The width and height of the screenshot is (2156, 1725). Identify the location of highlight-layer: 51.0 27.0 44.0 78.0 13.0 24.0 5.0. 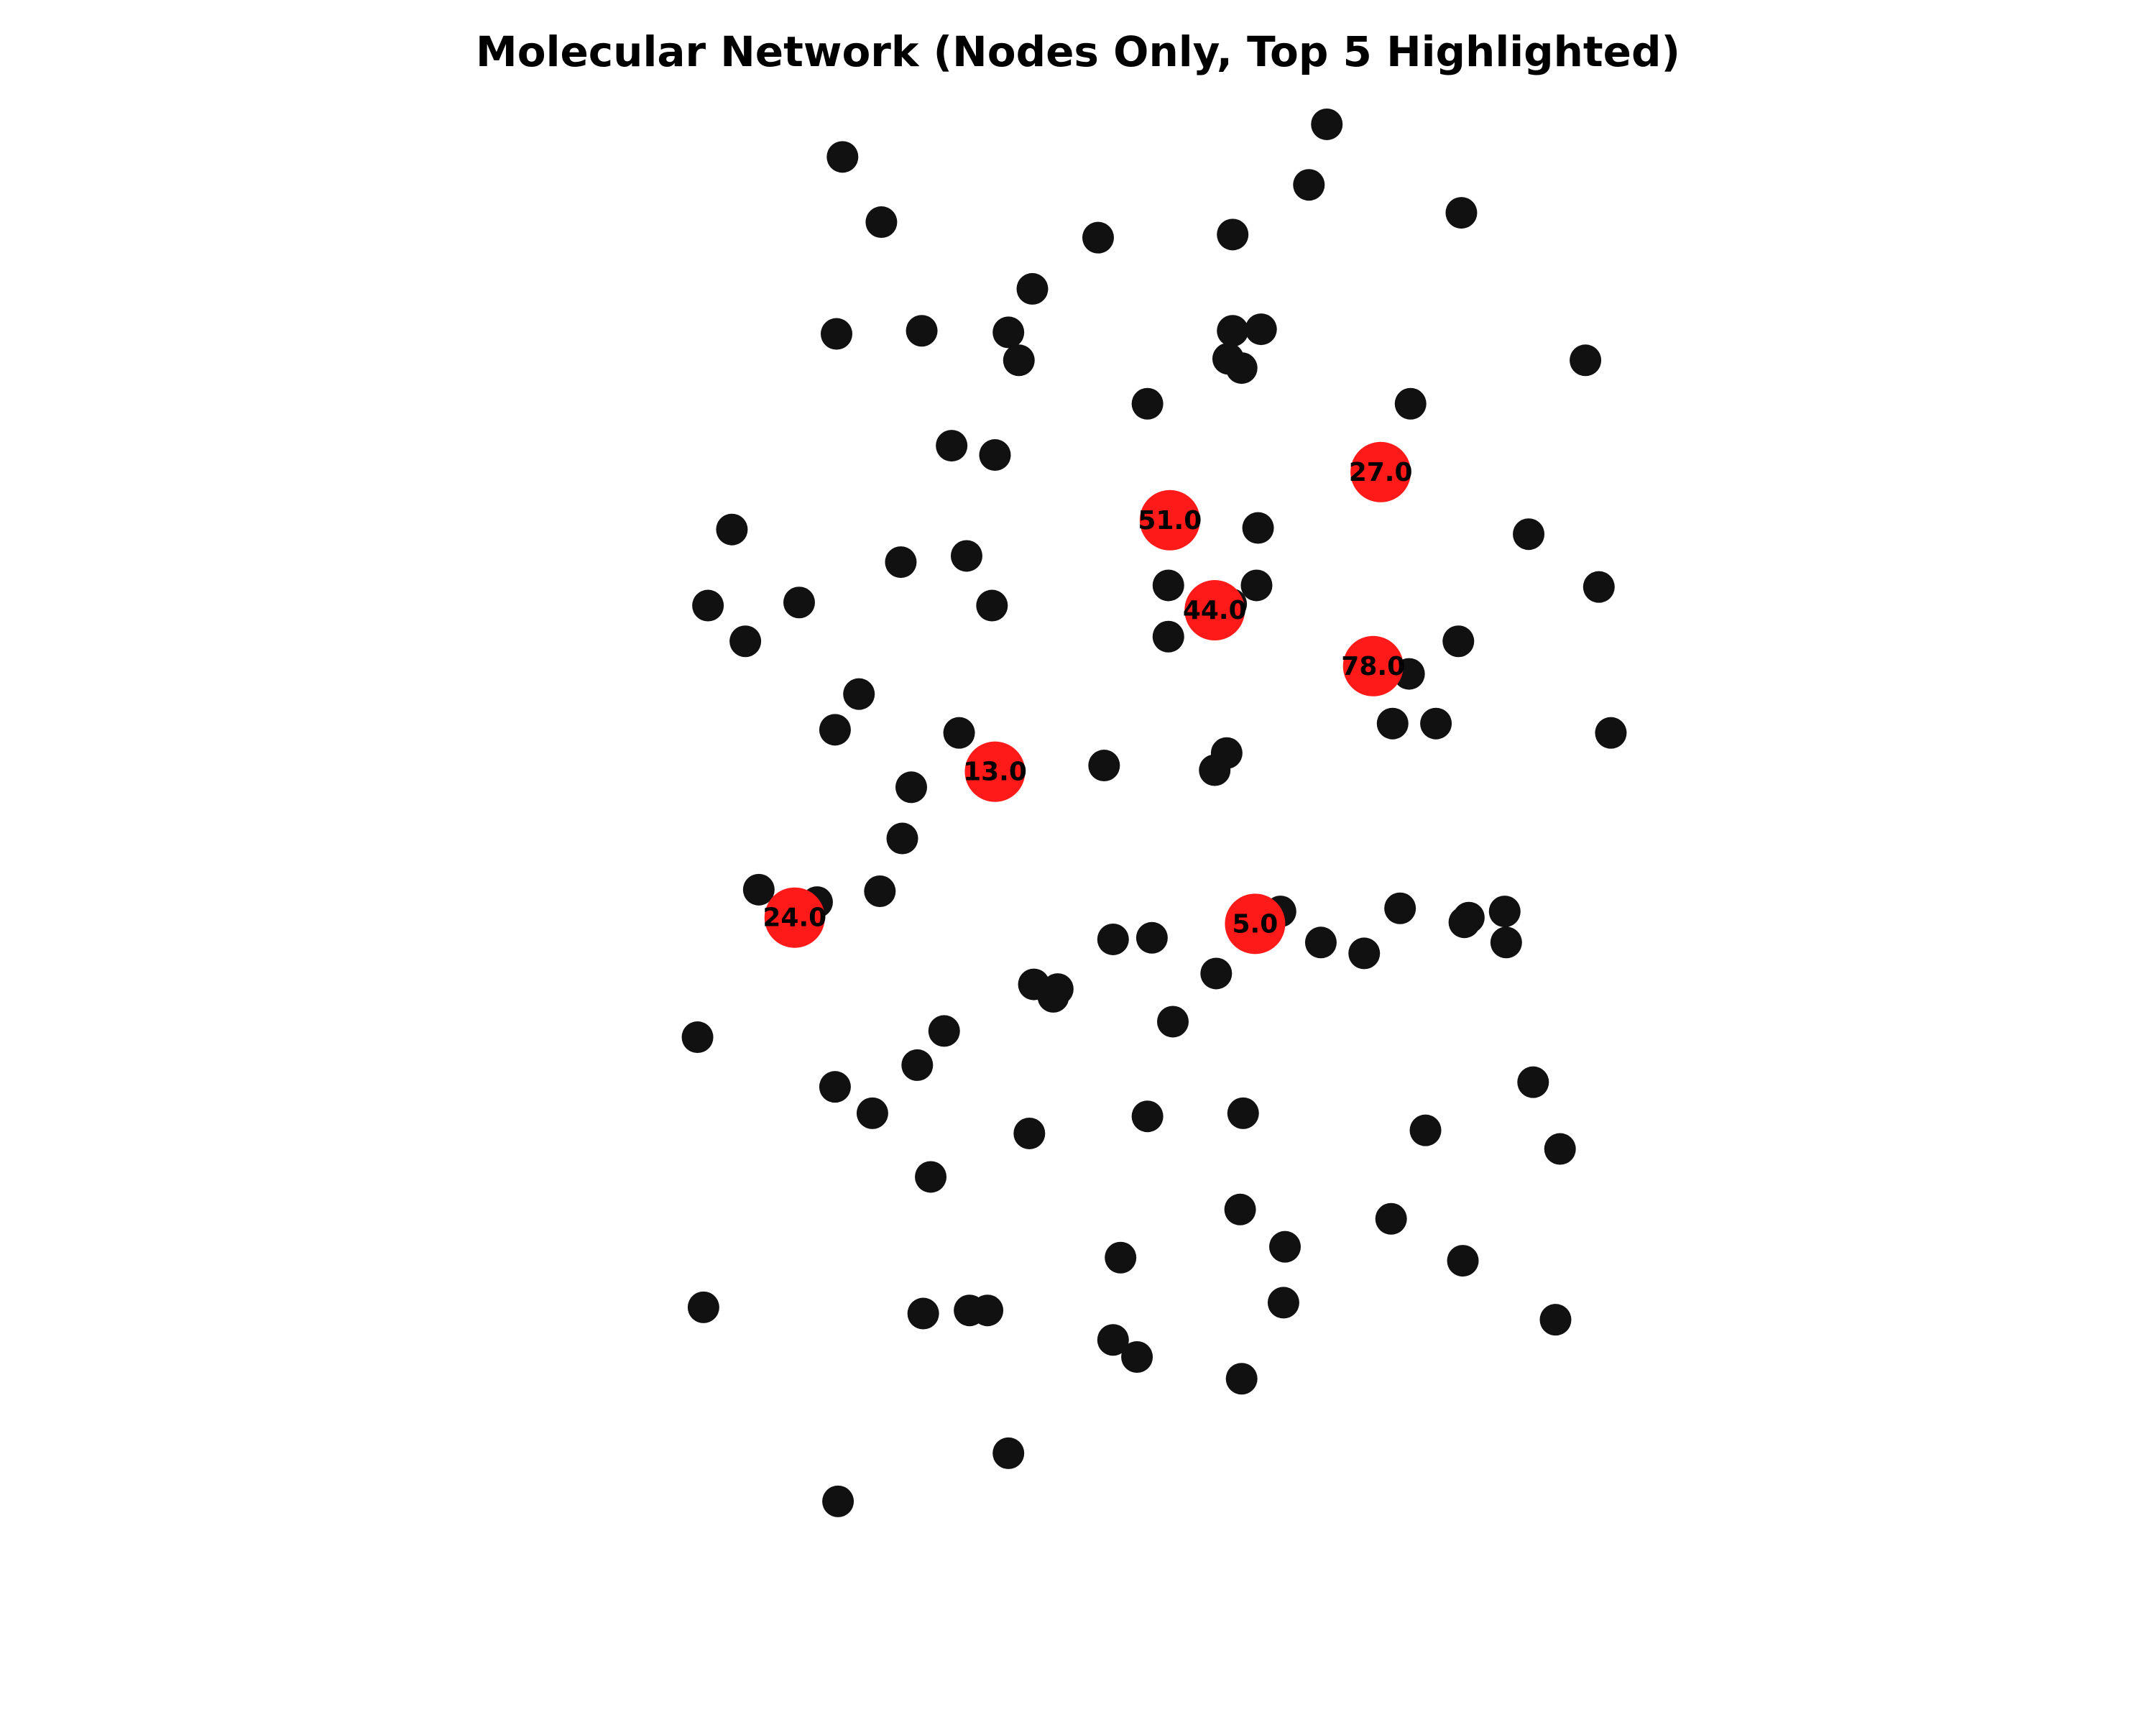
(1088, 697).